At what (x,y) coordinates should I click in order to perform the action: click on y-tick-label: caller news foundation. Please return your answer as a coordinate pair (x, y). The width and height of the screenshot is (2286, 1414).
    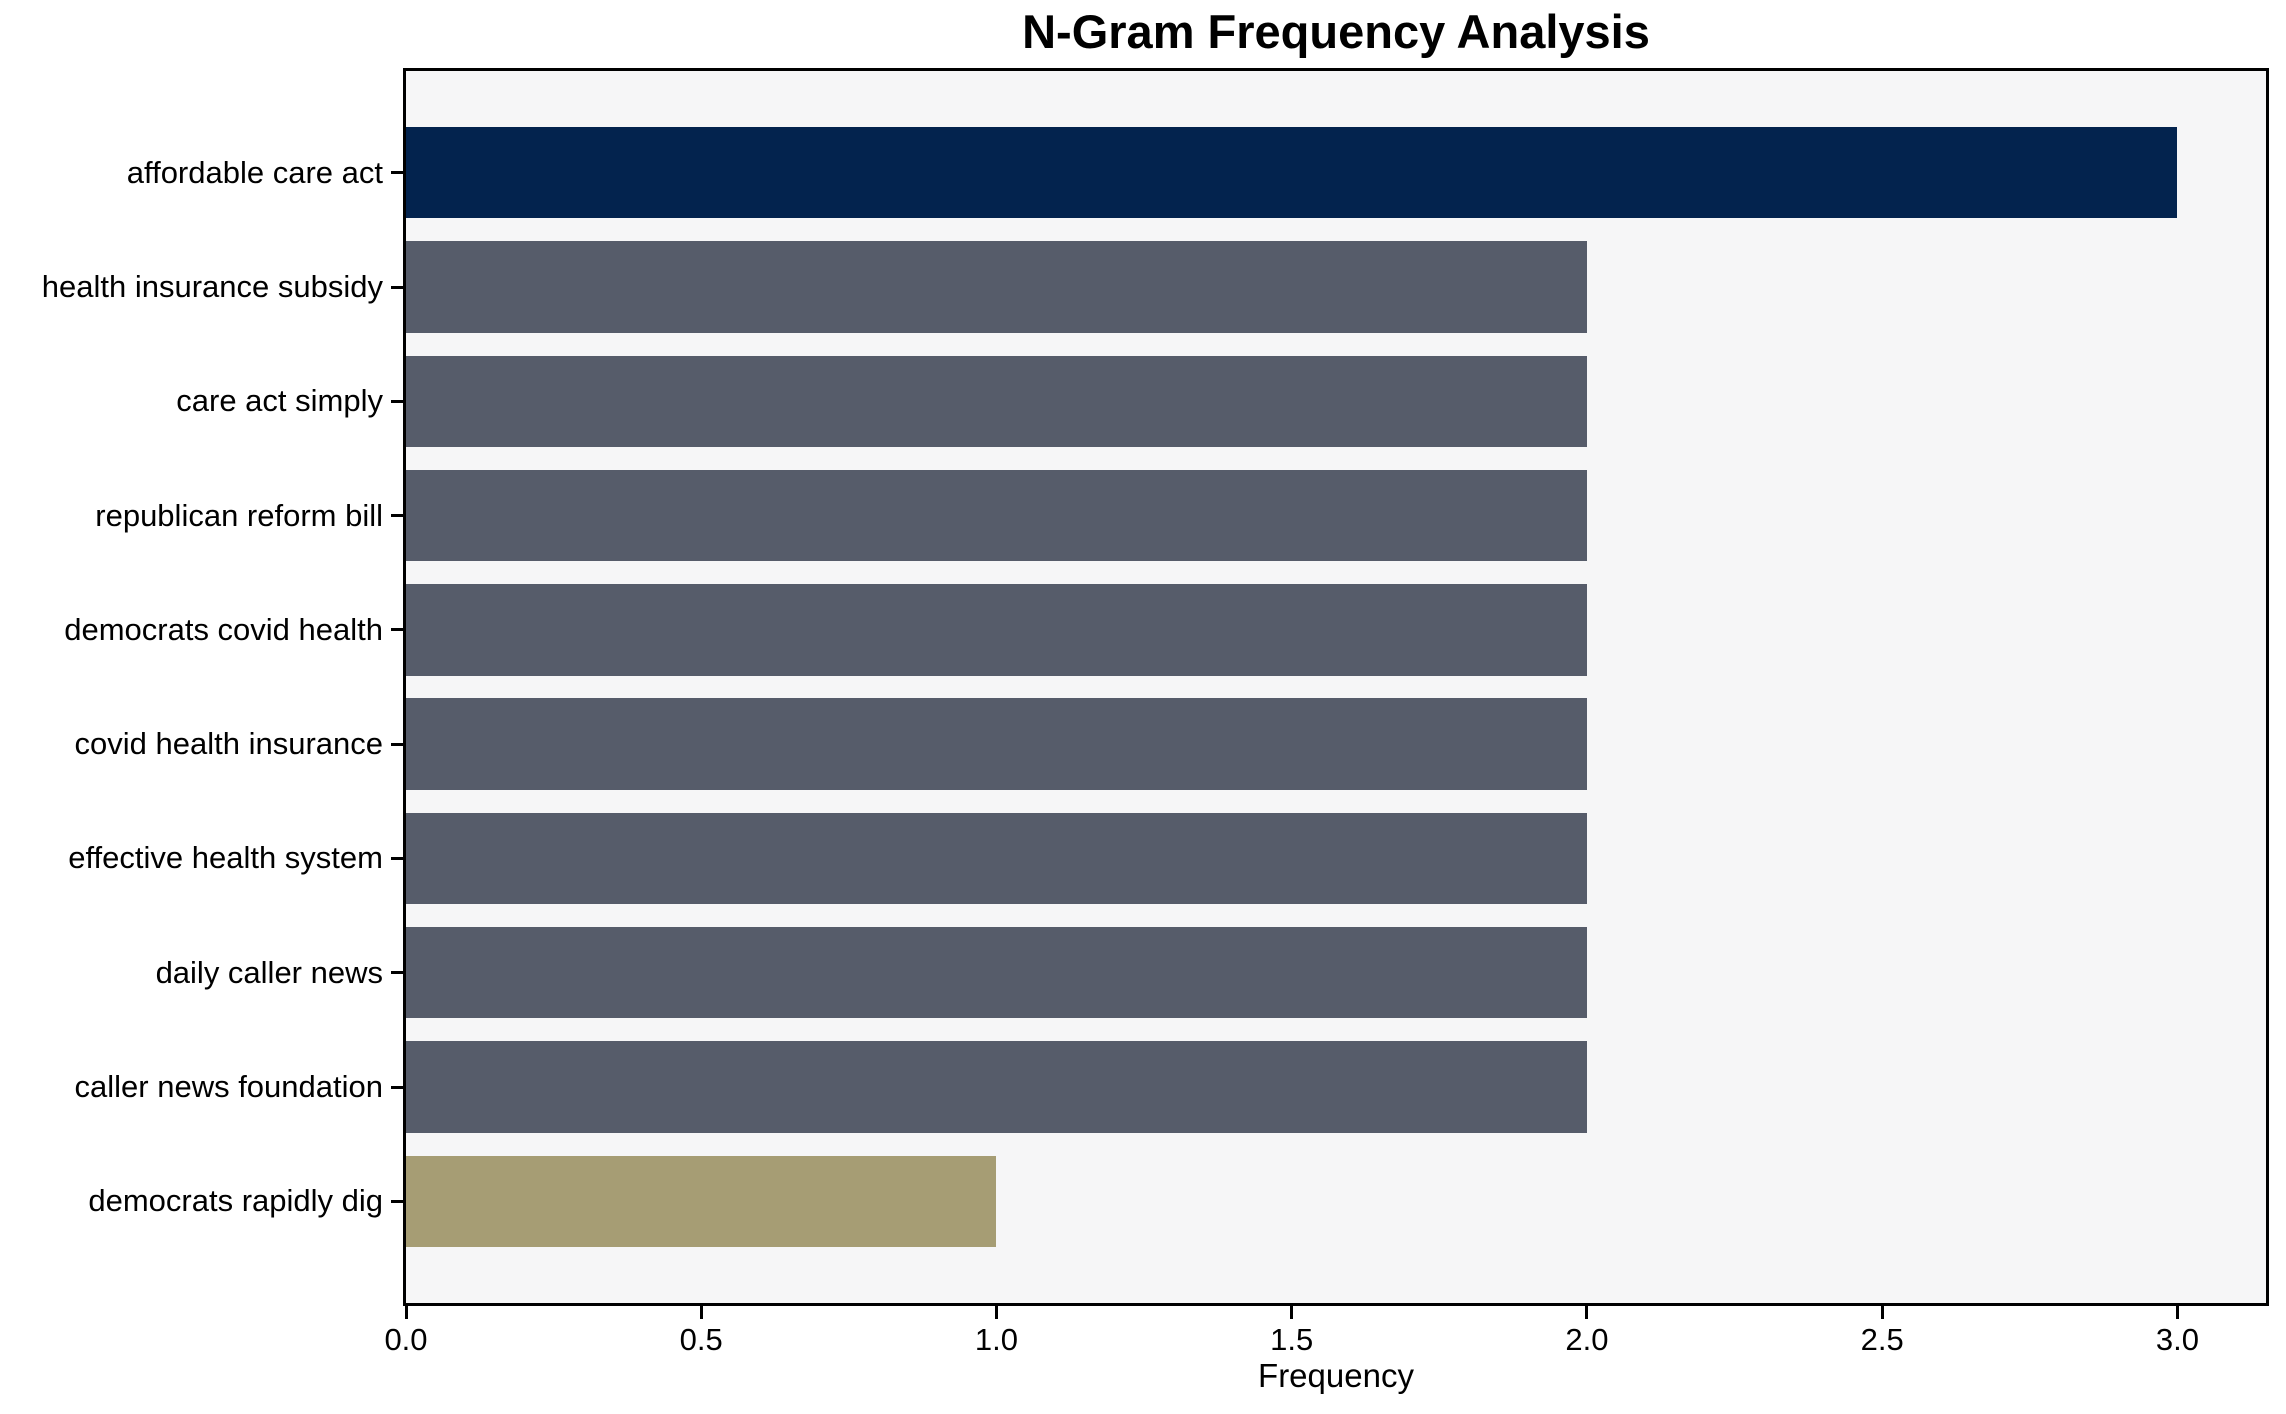
    Looking at the image, I should click on (228, 1086).